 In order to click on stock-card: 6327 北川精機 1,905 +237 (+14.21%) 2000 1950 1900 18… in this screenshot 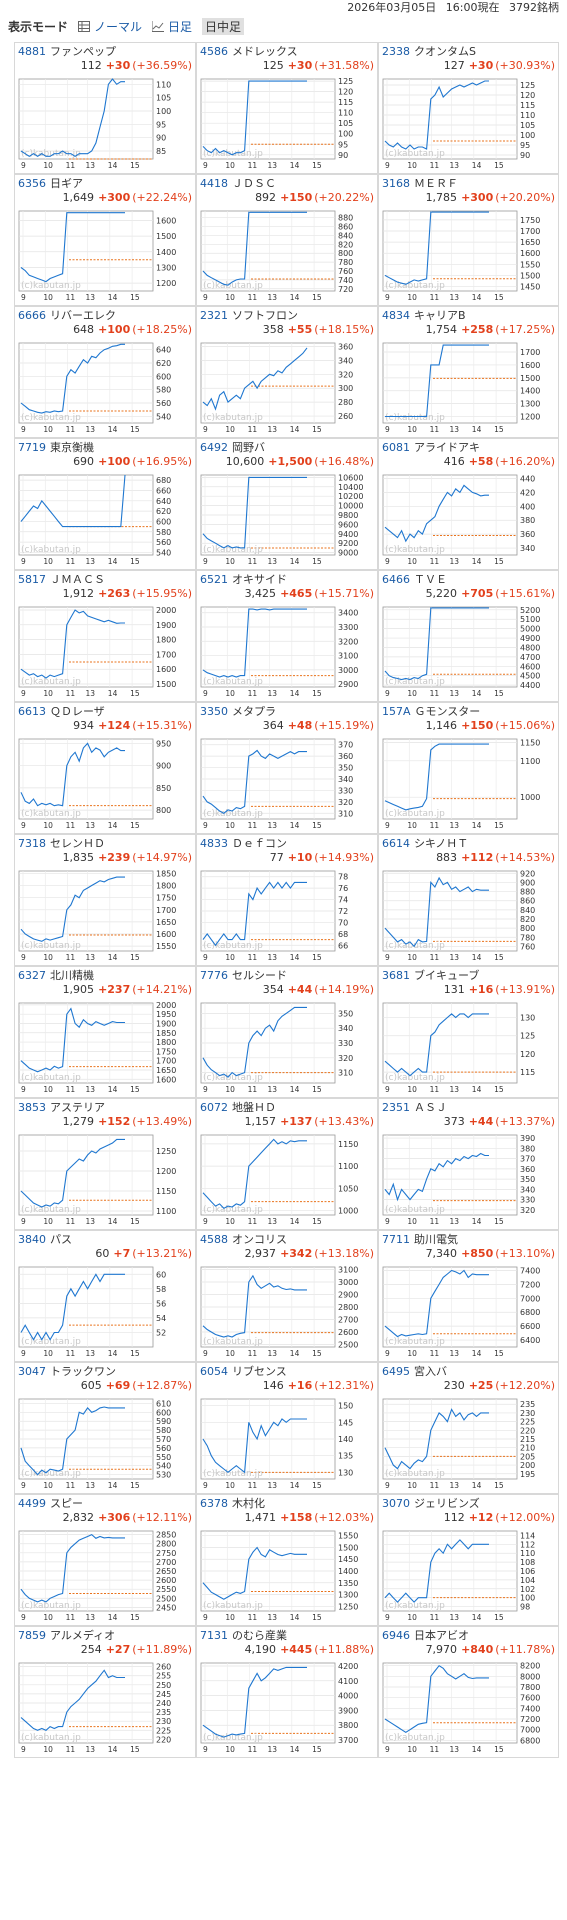, I will do `click(105, 1032)`.